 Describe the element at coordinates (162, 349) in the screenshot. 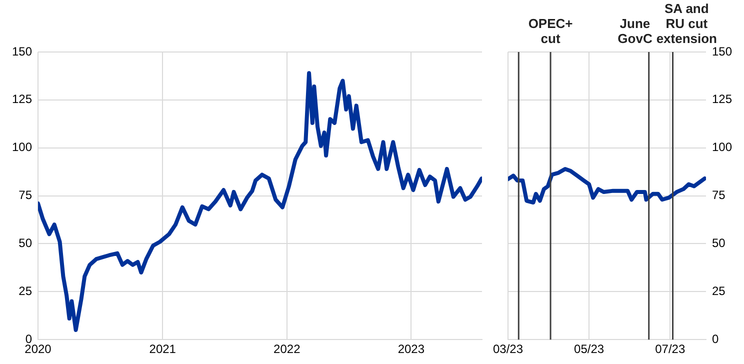

I see `x-tick-label: 2021` at that location.